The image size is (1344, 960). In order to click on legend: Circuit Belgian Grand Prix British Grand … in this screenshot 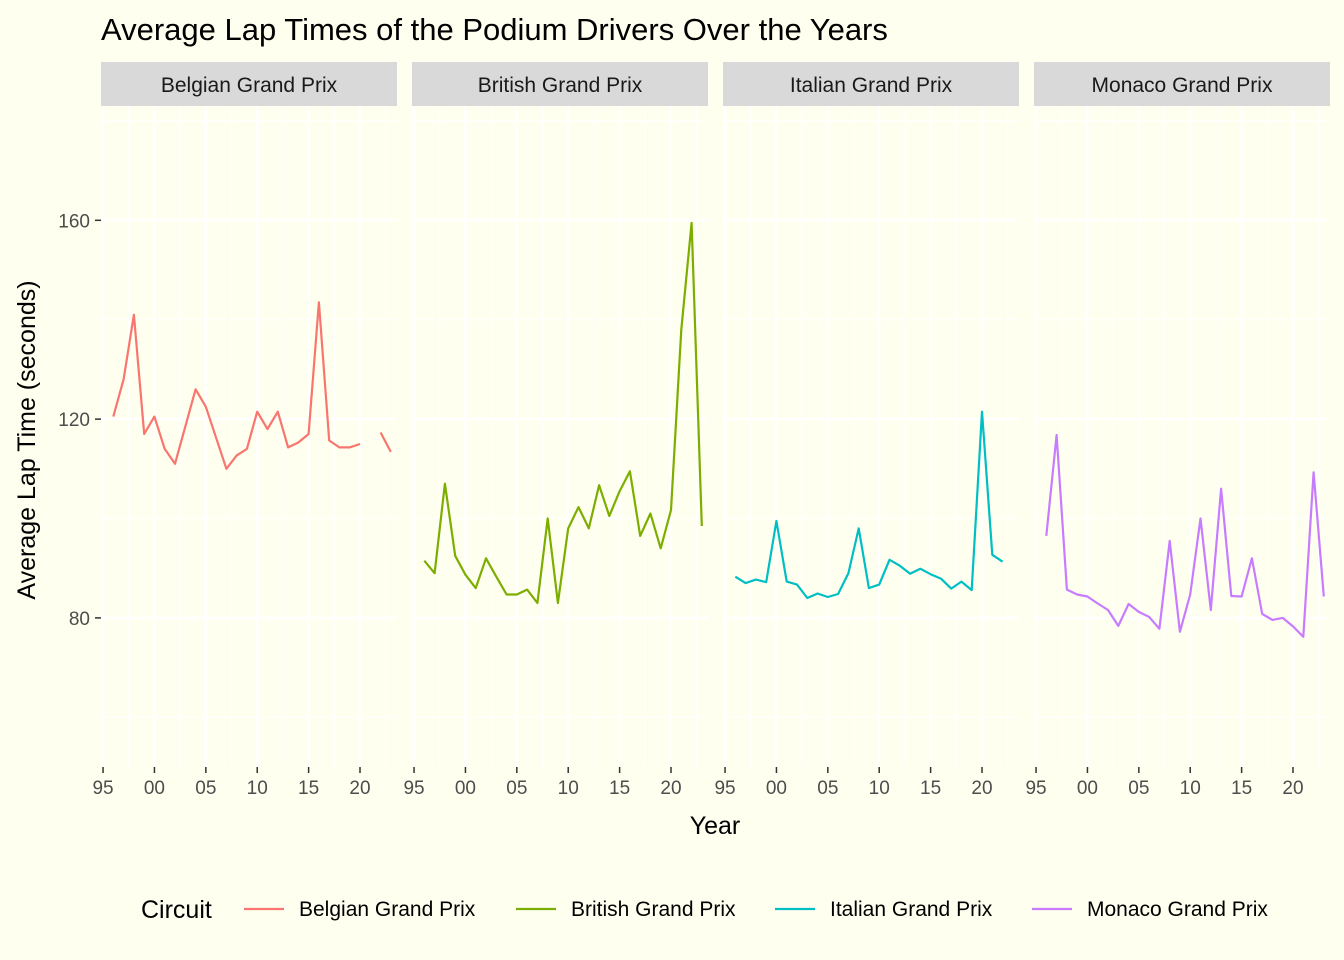, I will do `click(704, 910)`.